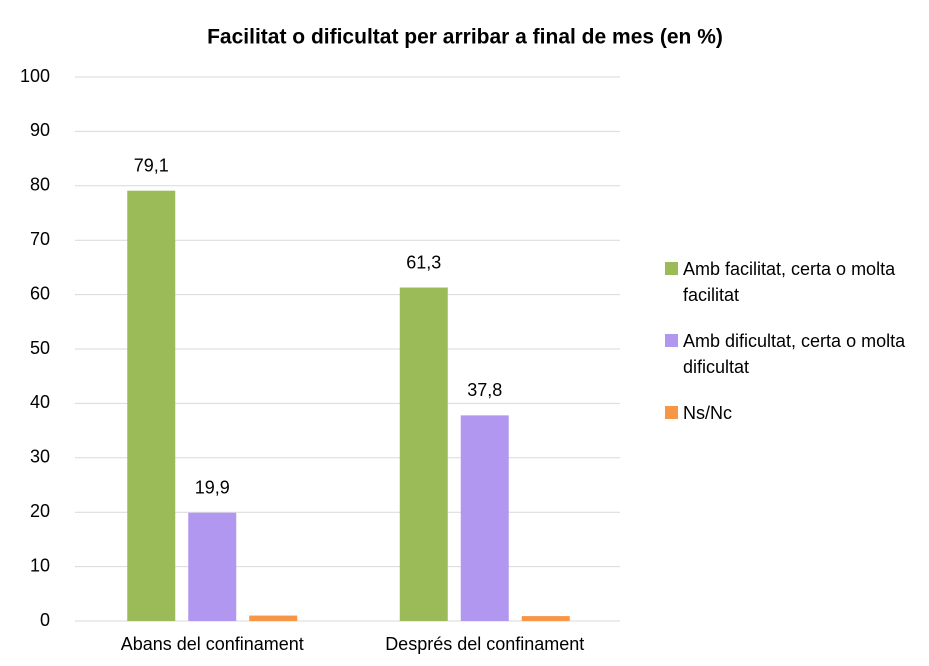 The height and width of the screenshot is (666, 929). What do you see at coordinates (484, 644) in the screenshot?
I see `x-tick-label: Després del confinament` at bounding box center [484, 644].